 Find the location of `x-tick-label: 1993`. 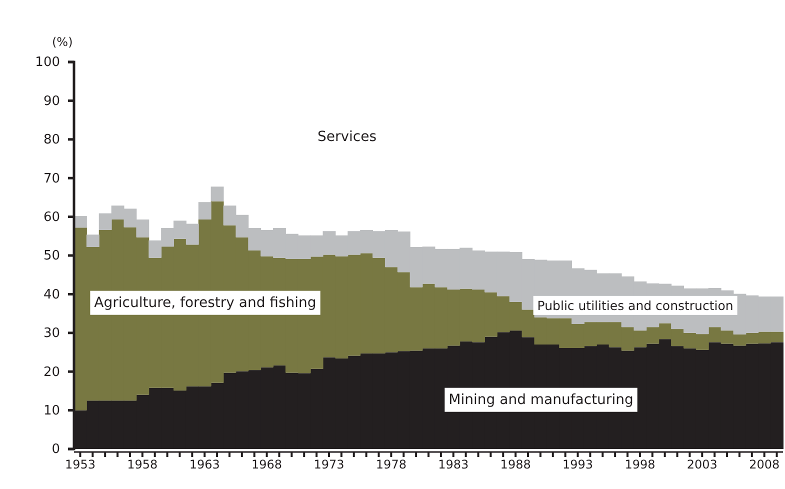

x-tick-label: 1993 is located at coordinates (578, 465).